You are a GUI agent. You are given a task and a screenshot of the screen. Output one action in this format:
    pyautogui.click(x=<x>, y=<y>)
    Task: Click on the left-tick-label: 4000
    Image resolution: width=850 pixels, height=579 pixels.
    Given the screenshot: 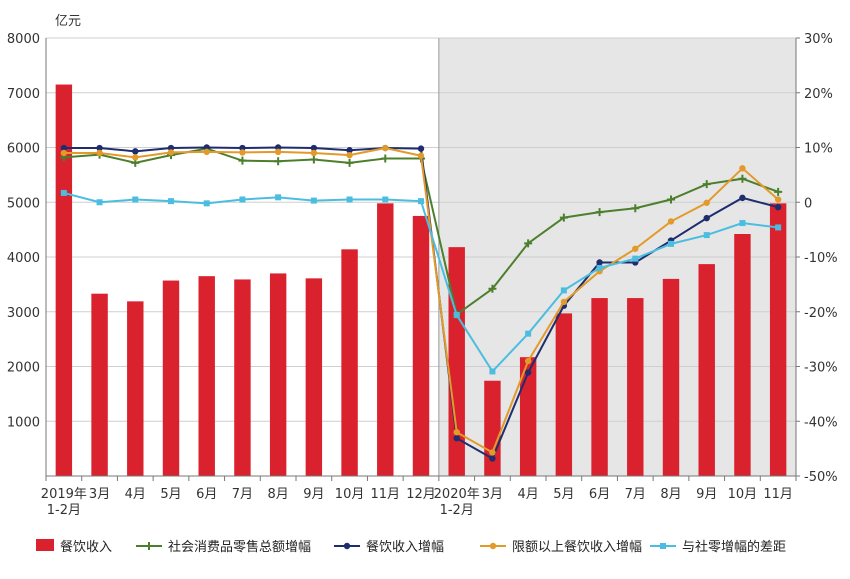 What is the action you would take?
    pyautogui.click(x=23, y=258)
    